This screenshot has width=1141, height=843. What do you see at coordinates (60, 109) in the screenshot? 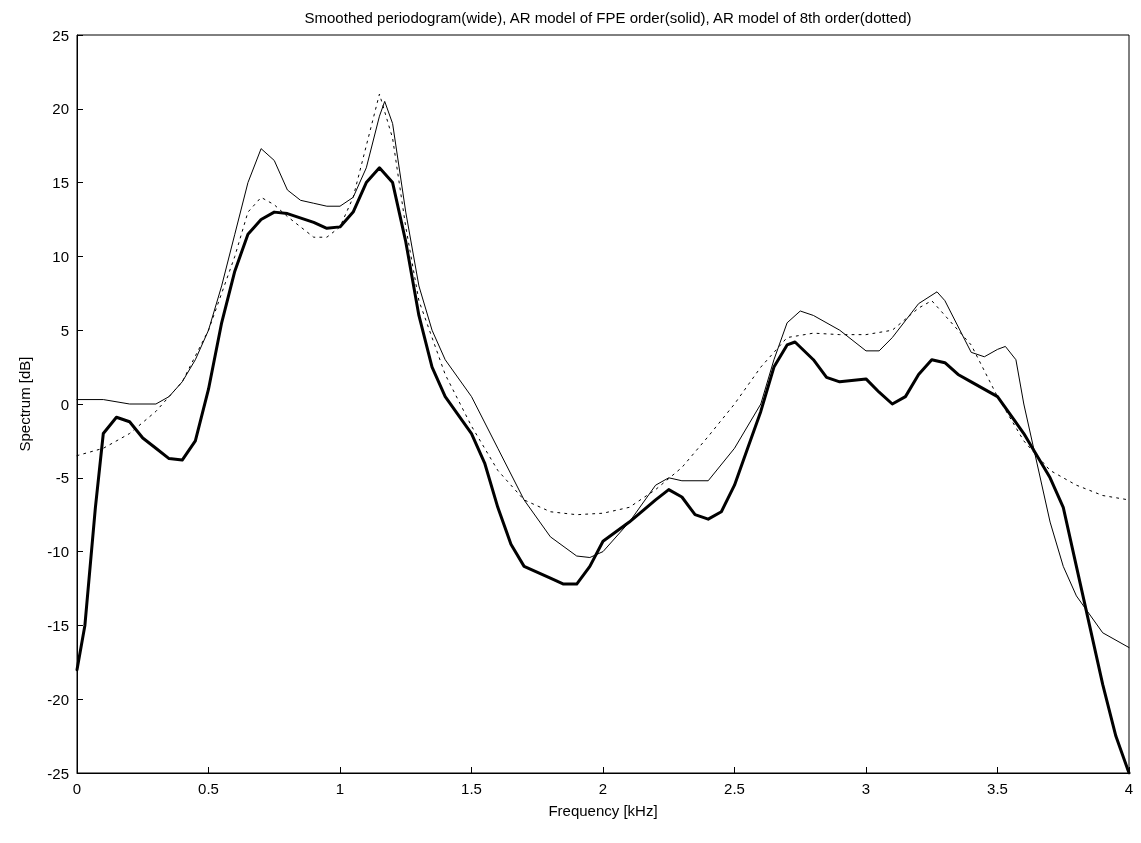
I see `y-tick-label: 20` at bounding box center [60, 109].